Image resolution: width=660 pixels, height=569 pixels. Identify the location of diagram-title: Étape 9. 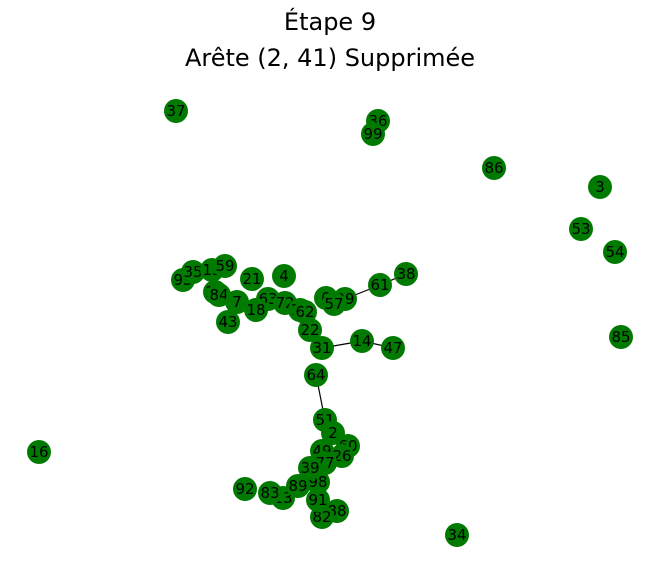
(330, 22).